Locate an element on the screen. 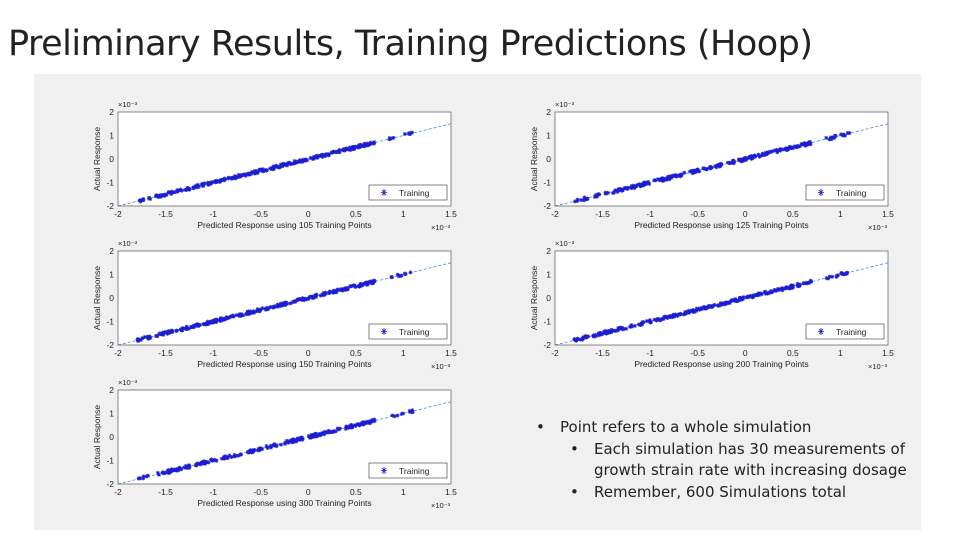 This screenshot has width=960, height=540. legend: Training is located at coordinates (845, 331).